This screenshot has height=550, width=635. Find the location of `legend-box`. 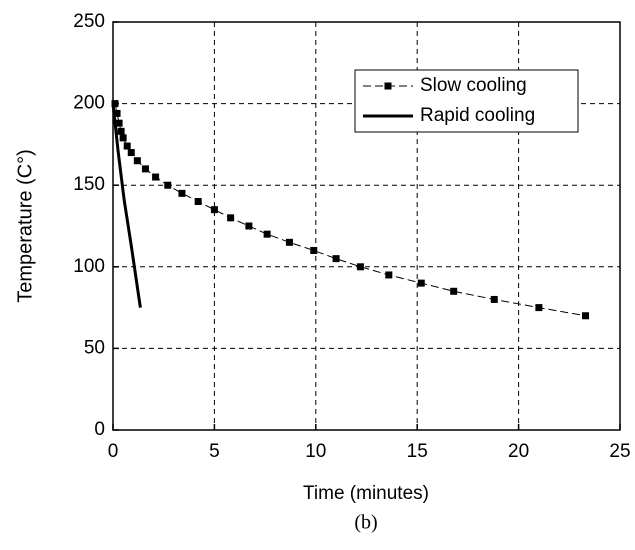

legend-box is located at coordinates (466, 101).